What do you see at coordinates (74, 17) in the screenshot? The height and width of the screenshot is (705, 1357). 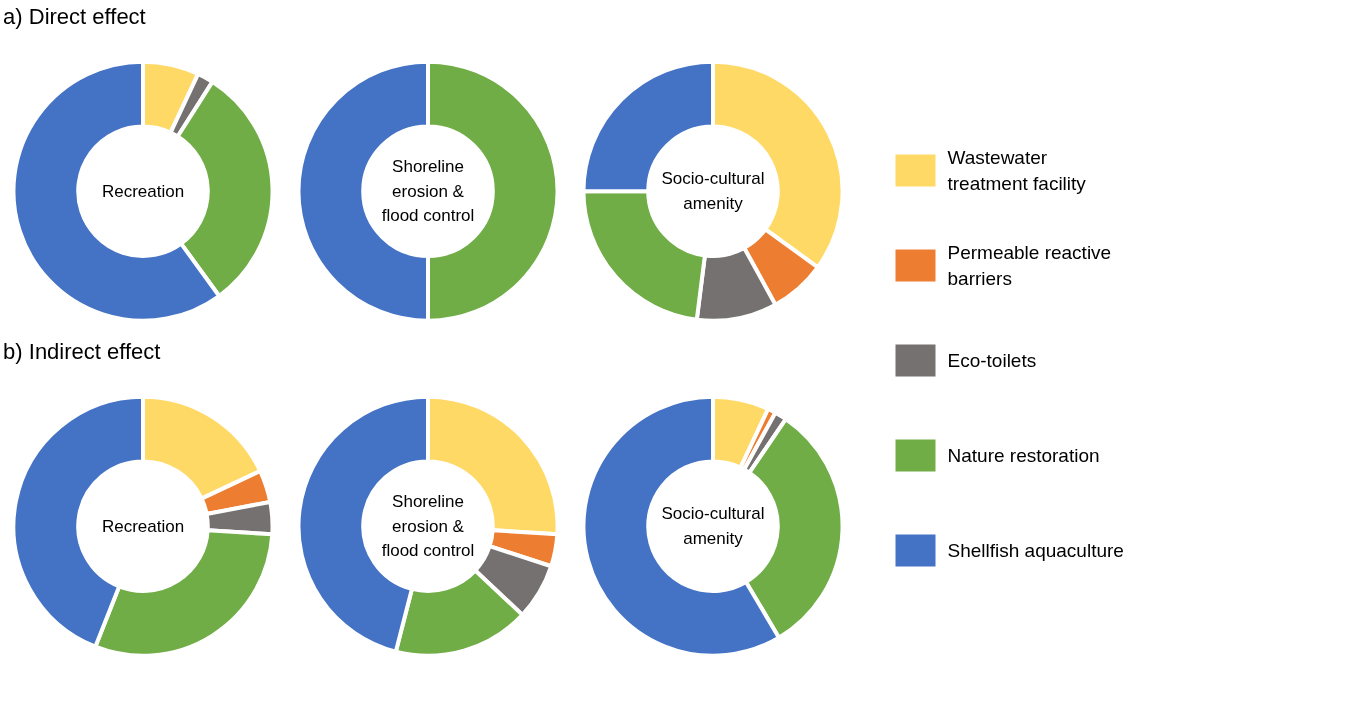 I see `text: a) Direct effect` at bounding box center [74, 17].